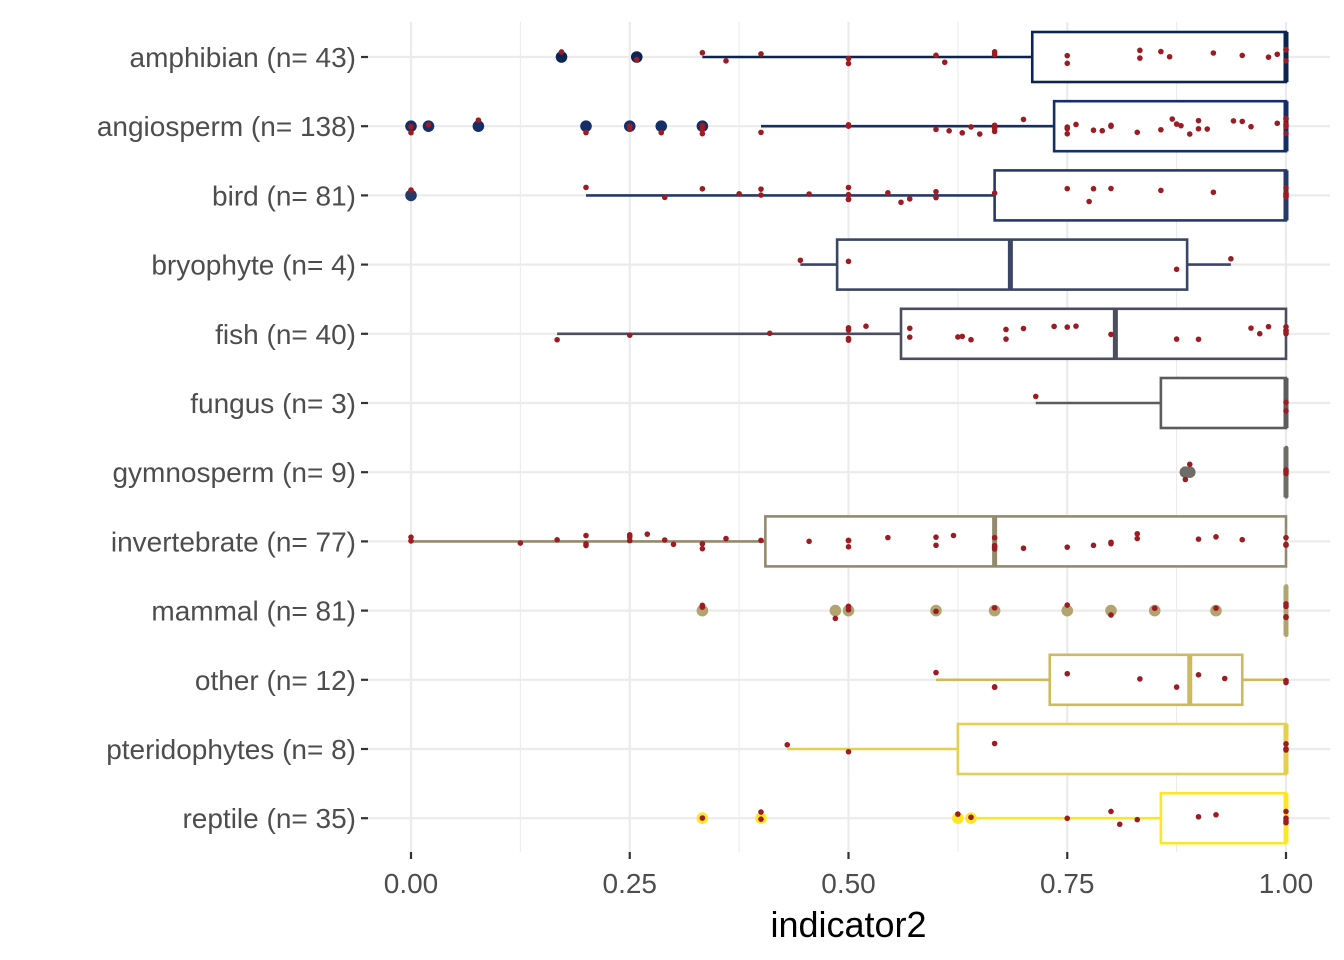 The height and width of the screenshot is (960, 1344). What do you see at coordinates (273, 403) in the screenshot?
I see `y-tick-label: fungus (n= 3)` at bounding box center [273, 403].